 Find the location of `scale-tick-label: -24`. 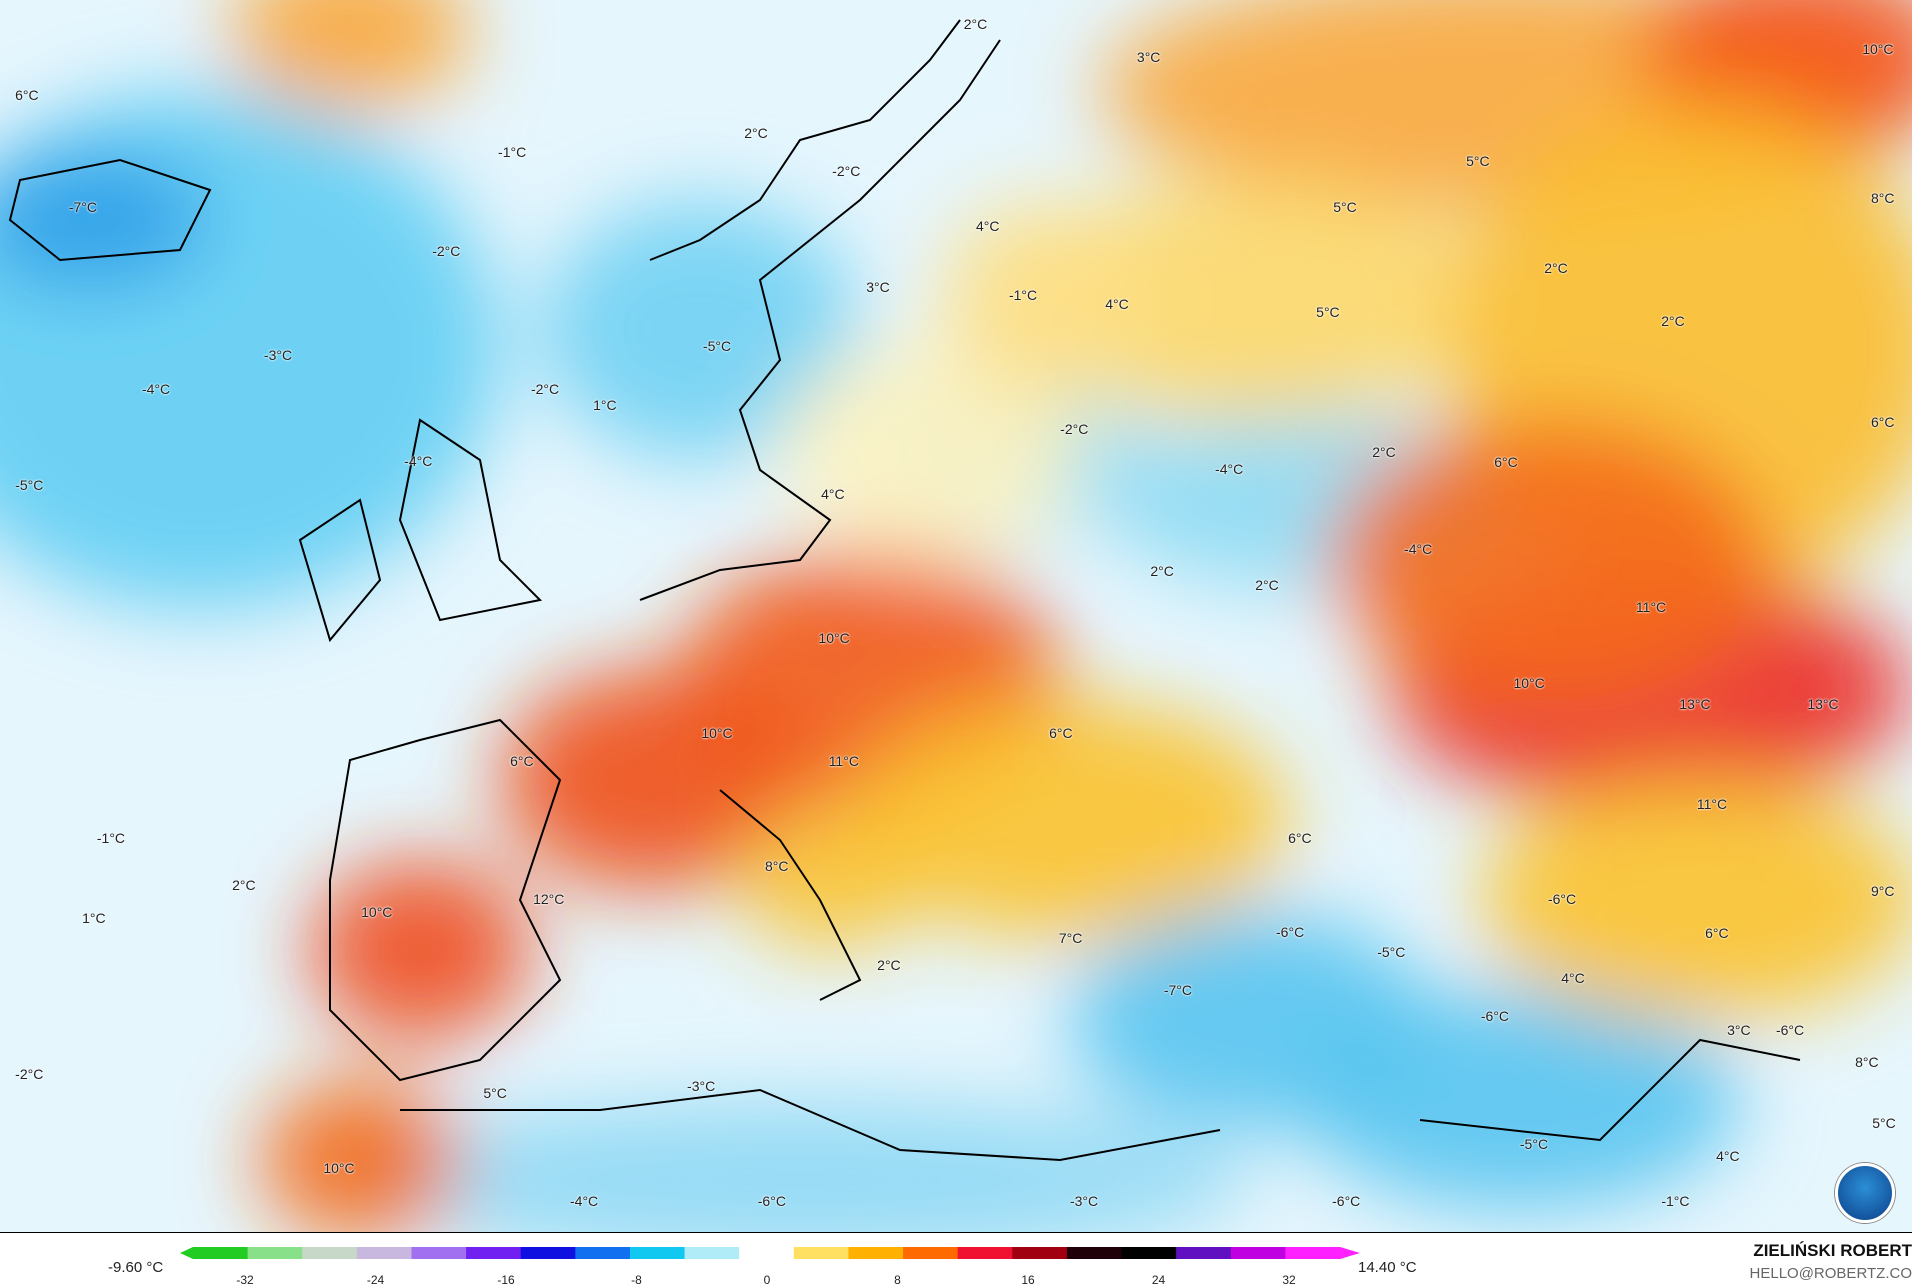

scale-tick-label: -24 is located at coordinates (375, 1280).